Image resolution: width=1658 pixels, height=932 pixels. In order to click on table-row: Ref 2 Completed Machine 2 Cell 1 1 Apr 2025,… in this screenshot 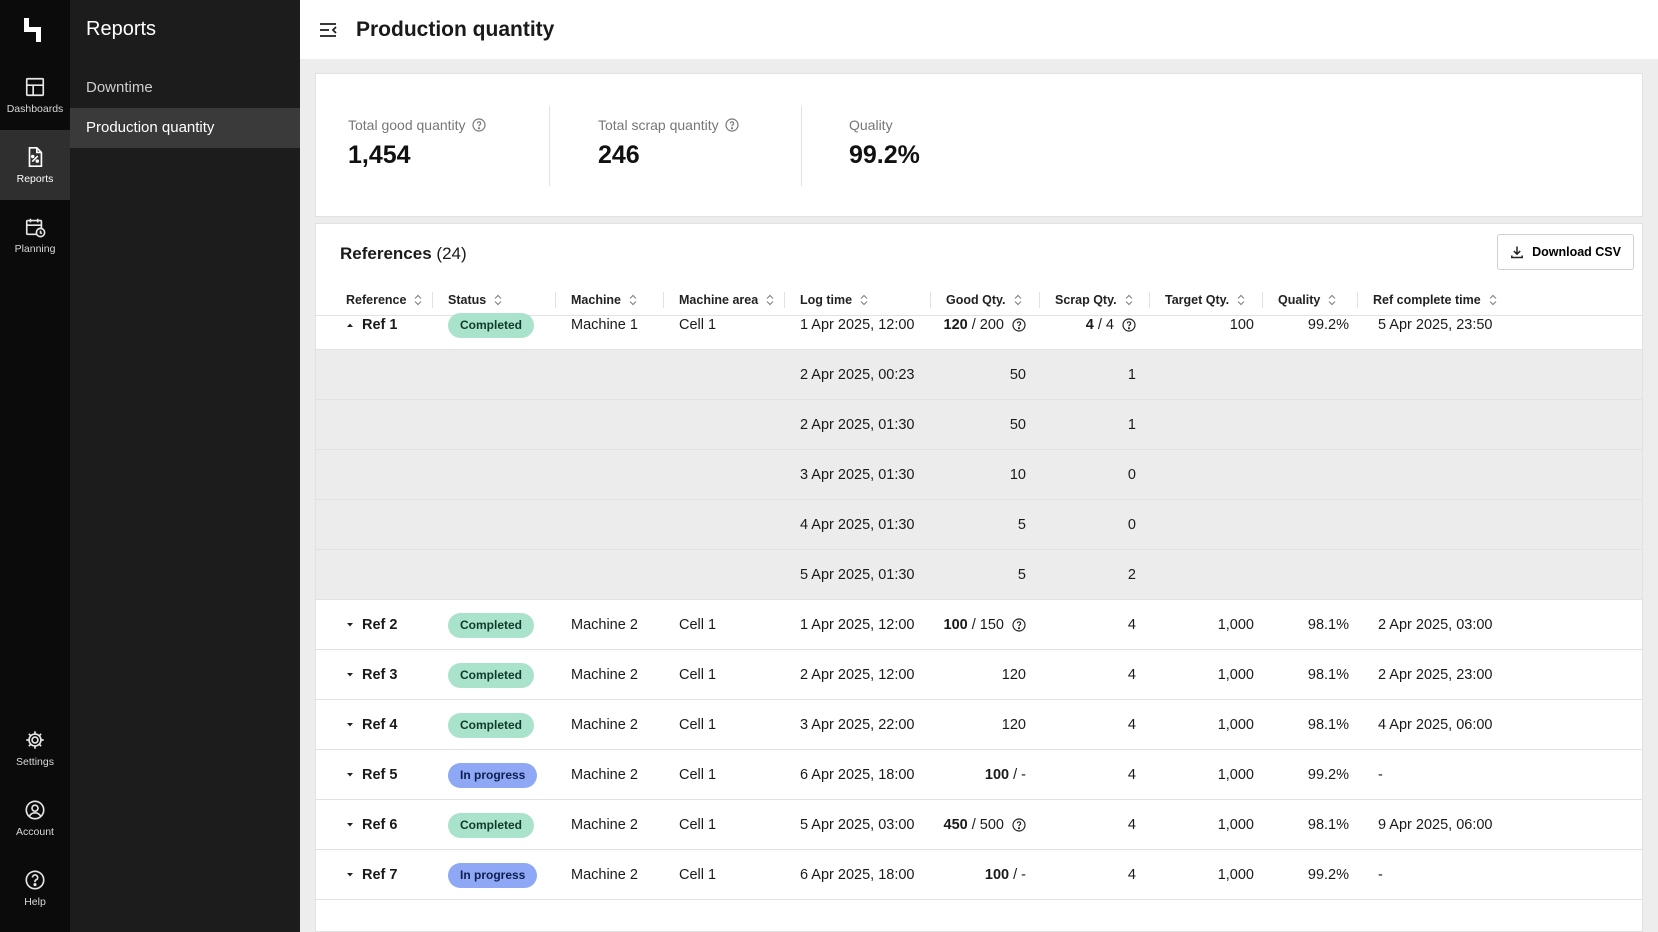, I will do `click(979, 625)`.